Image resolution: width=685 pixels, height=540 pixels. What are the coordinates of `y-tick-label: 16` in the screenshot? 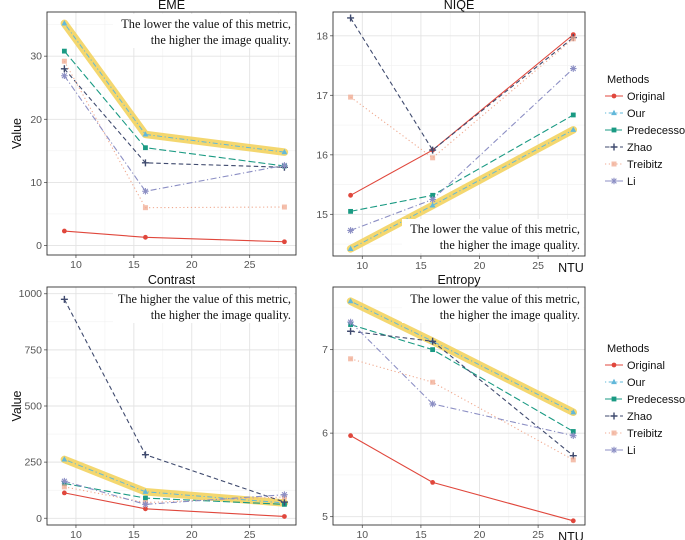 It's located at (322, 155).